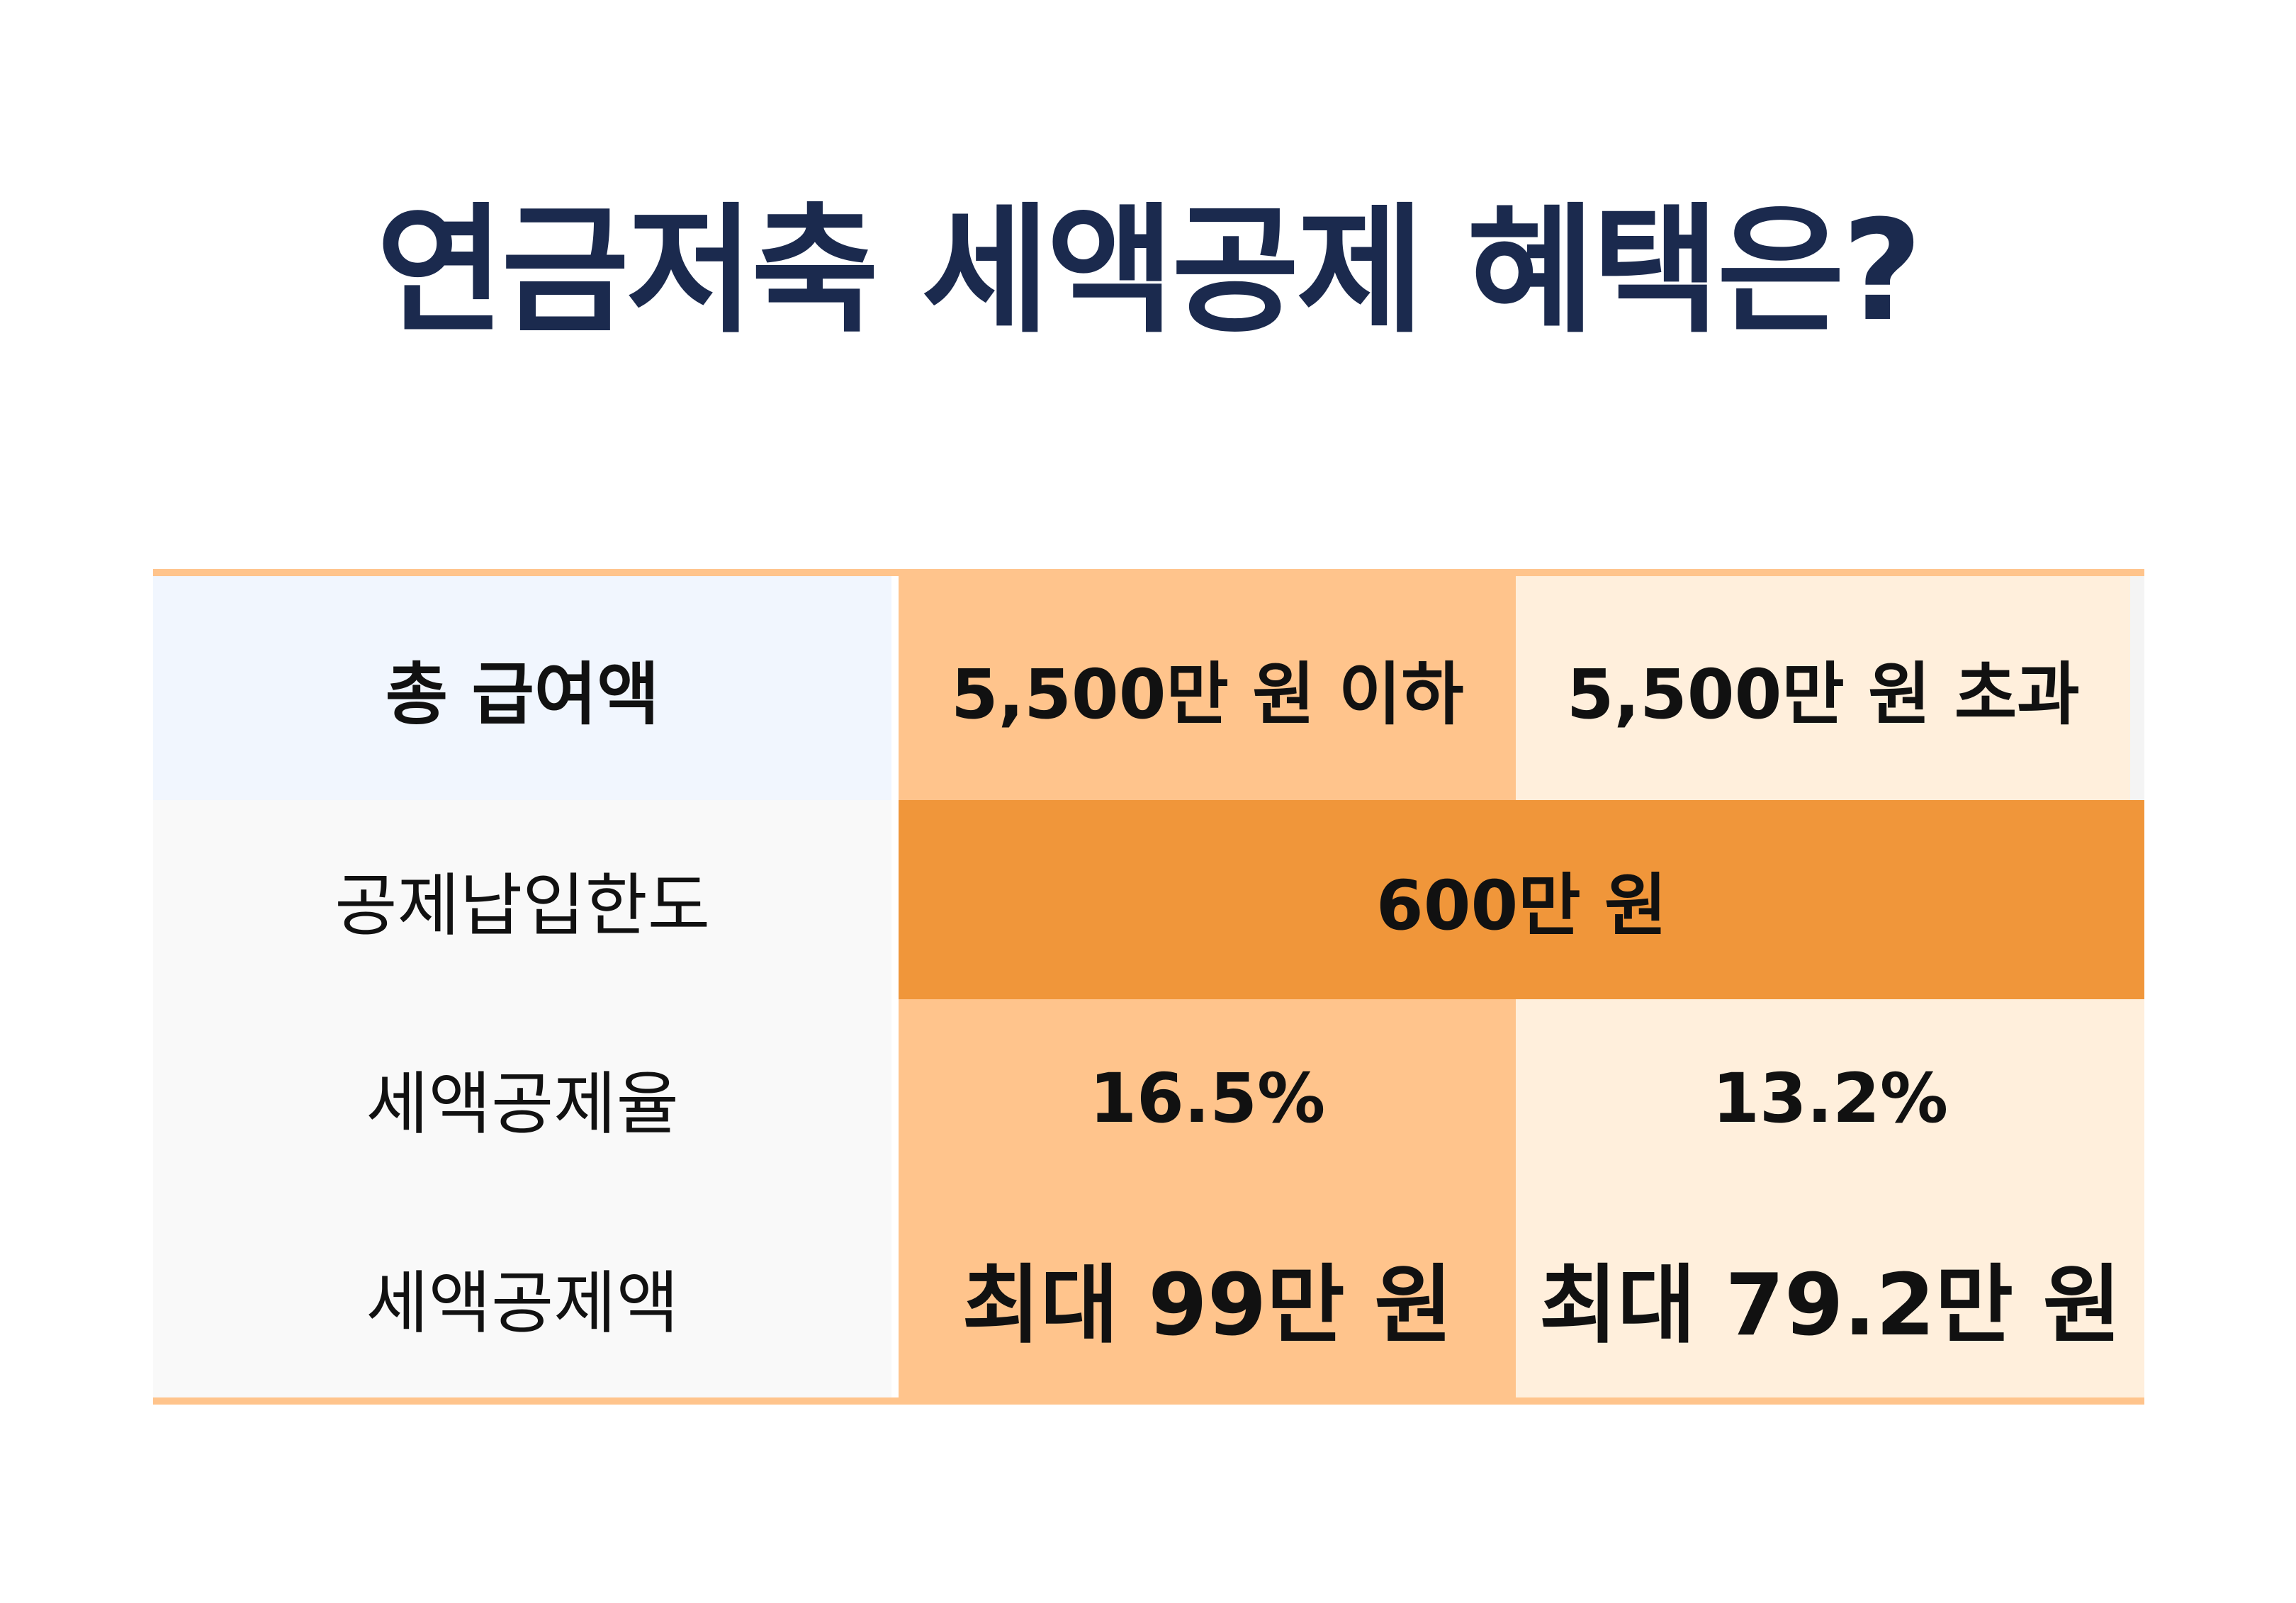  What do you see at coordinates (522, 688) in the screenshot?
I see `header-label-cell: 총 급여액` at bounding box center [522, 688].